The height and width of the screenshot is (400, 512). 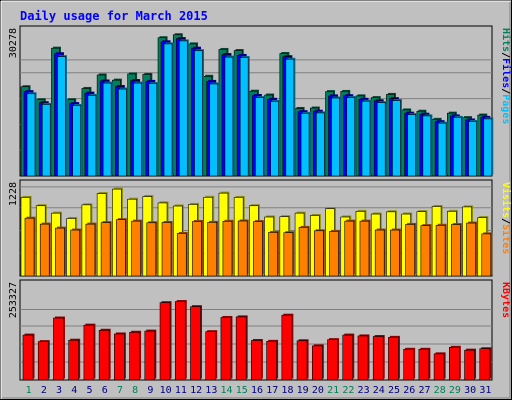 I want to click on x-tick-label: 3, so click(x=59, y=390).